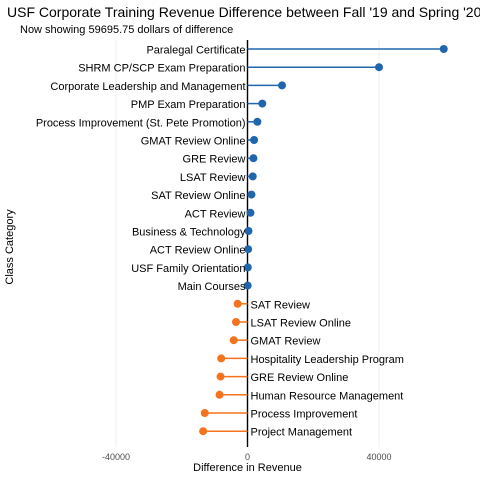  Describe the element at coordinates (302, 433) in the screenshot. I see `category-label: Project Management` at that location.